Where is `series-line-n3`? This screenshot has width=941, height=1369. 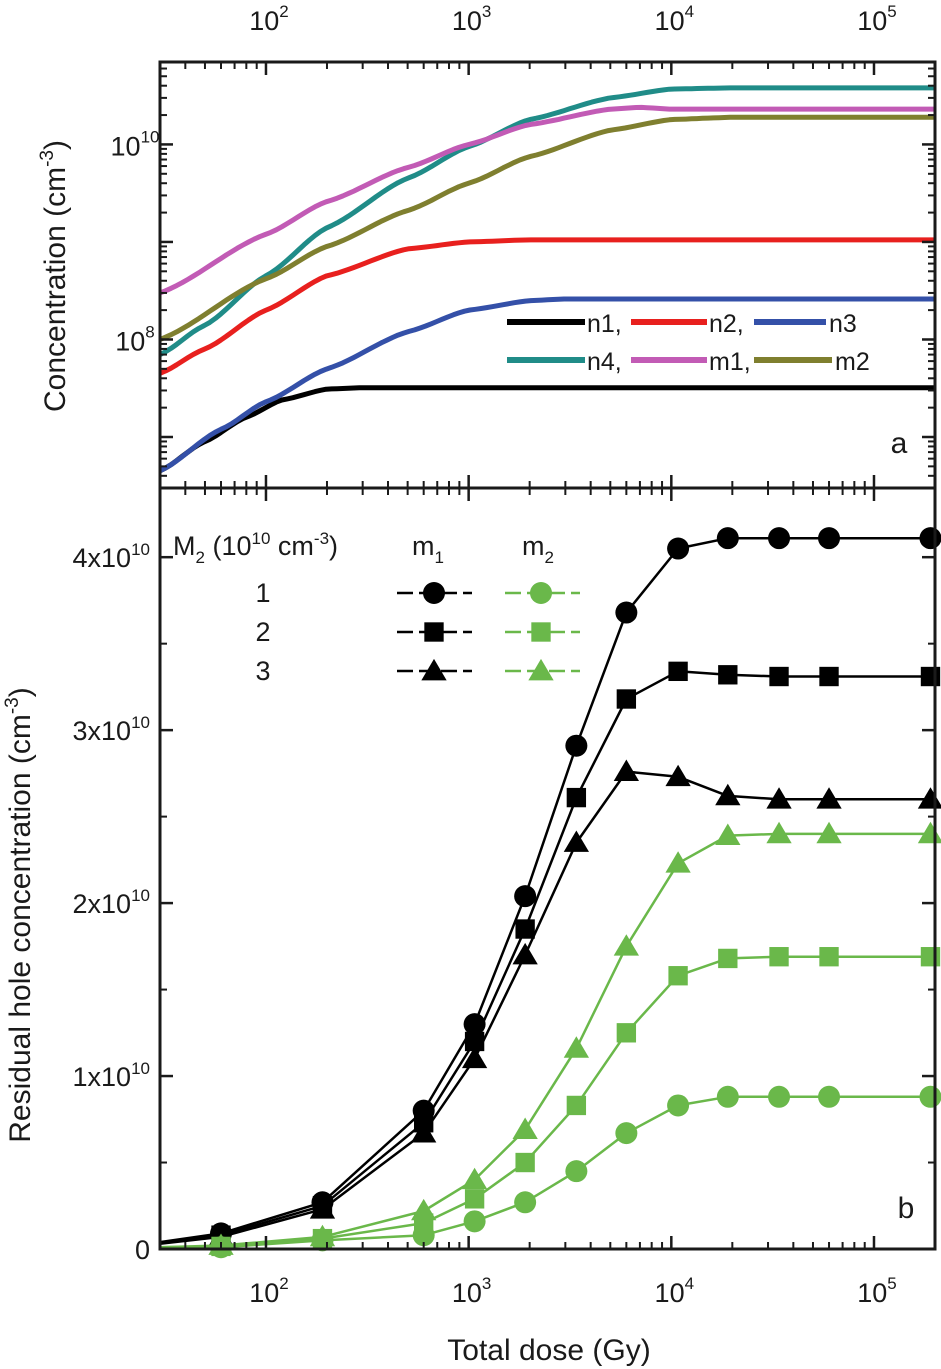
series-line-n3 is located at coordinates (546, 385).